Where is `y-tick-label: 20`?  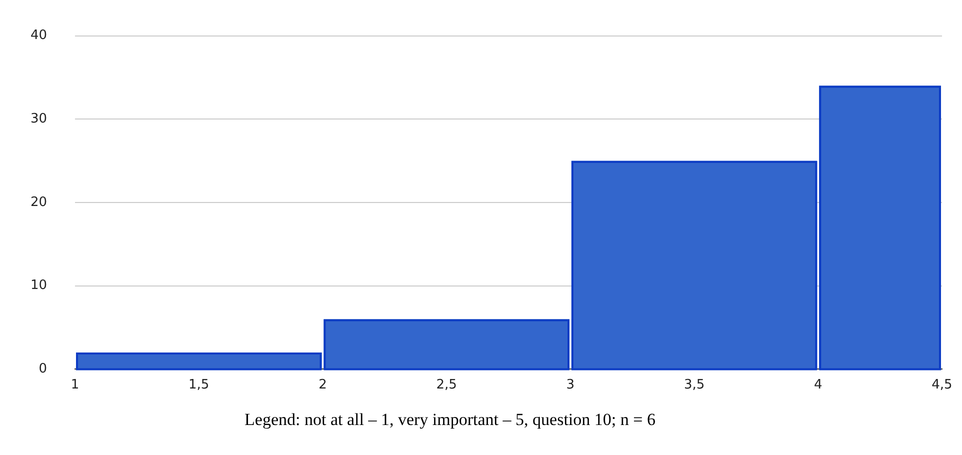 y-tick-label: 20 is located at coordinates (38, 202).